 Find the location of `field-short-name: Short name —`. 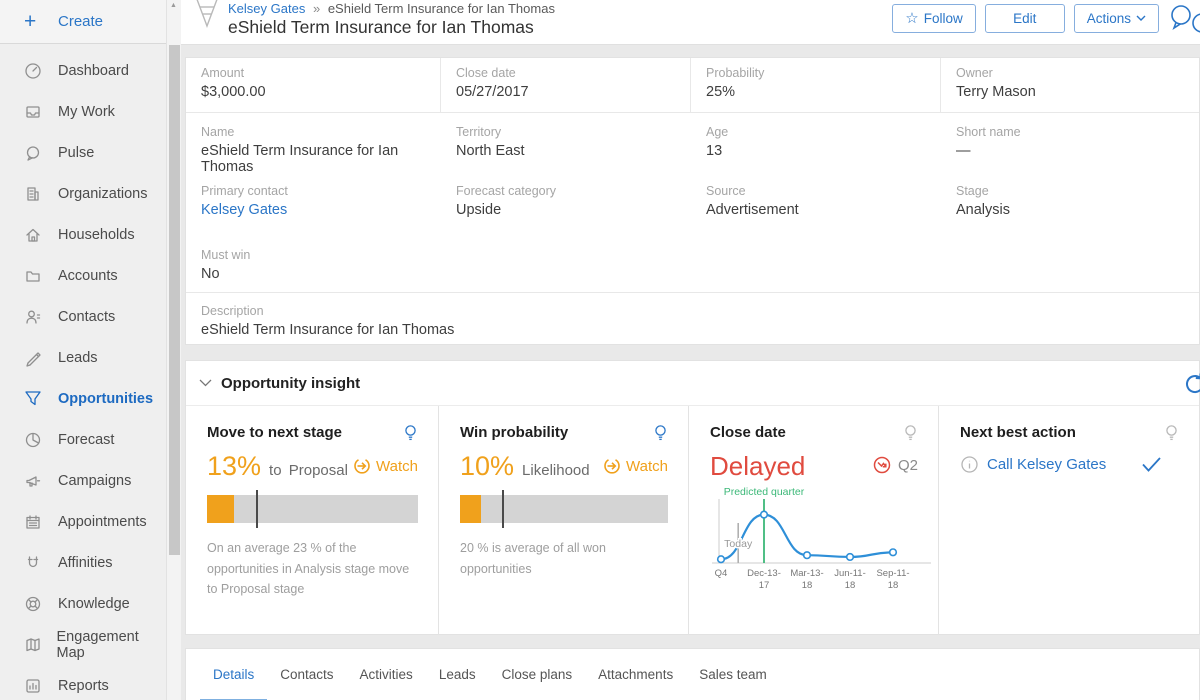

field-short-name: Short name — is located at coordinates (988, 142).